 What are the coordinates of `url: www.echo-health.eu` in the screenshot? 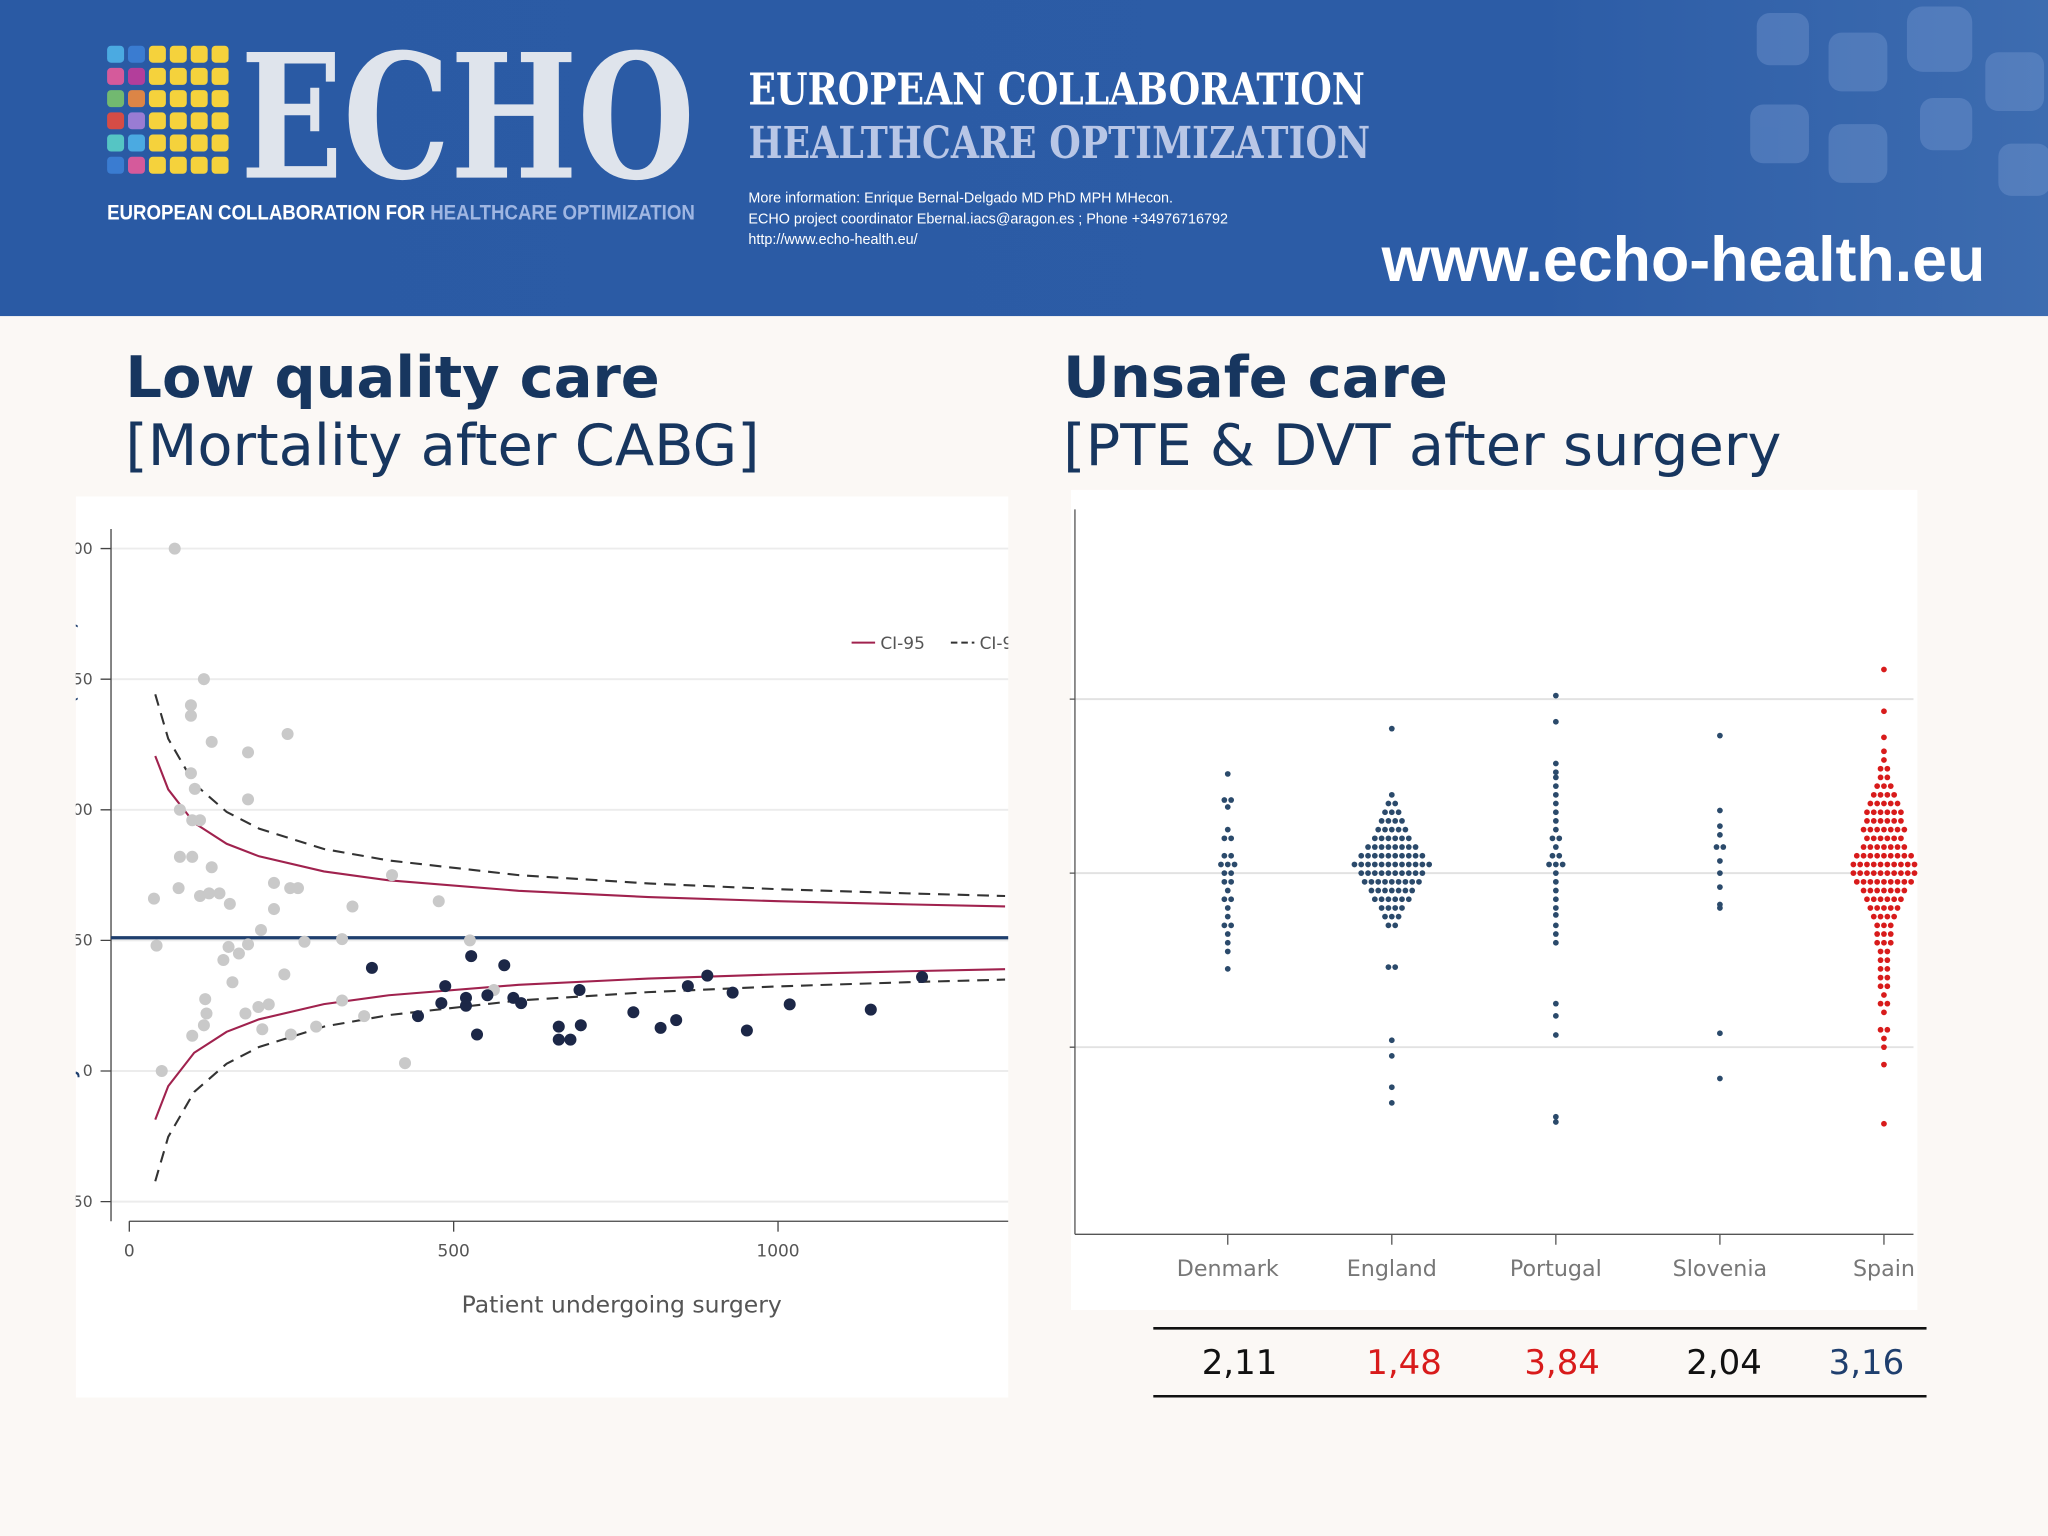 It's located at (1683, 260).